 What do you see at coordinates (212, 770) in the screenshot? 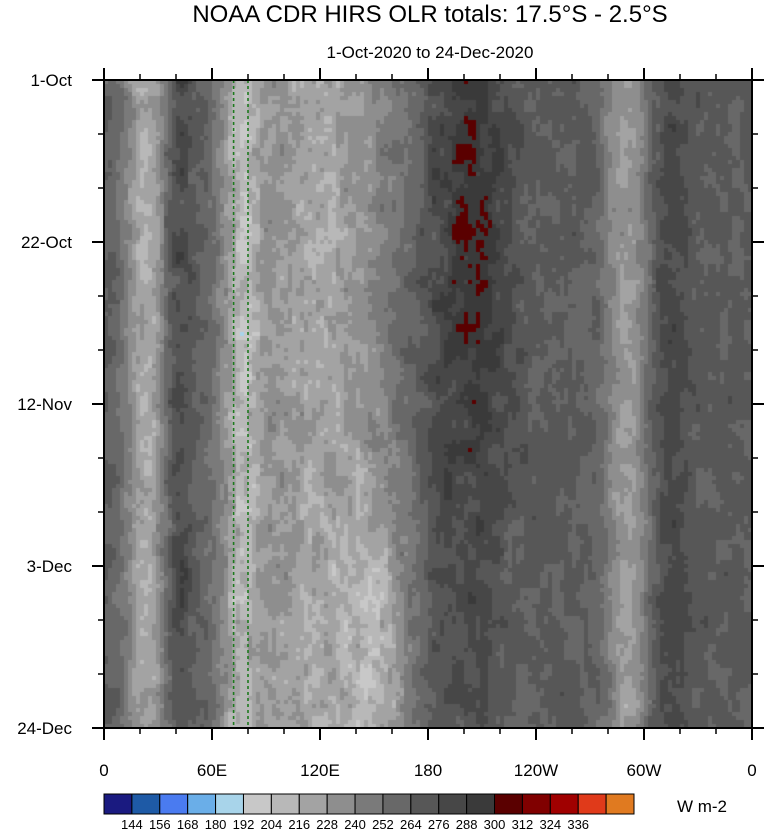
I see `x-tick-label: 60E` at bounding box center [212, 770].